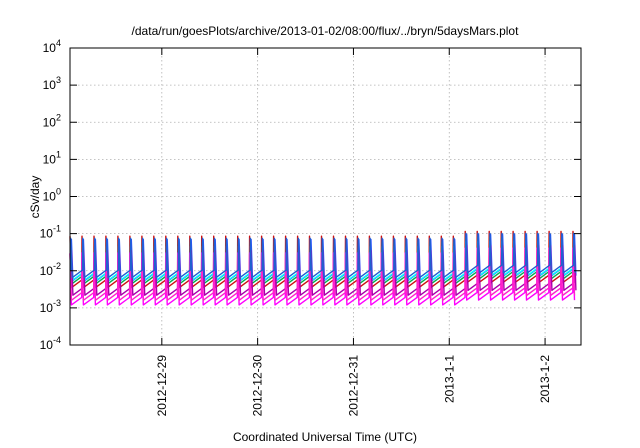 The image size is (640, 448). I want to click on y-tick-labels: 10⁻⁴ 10⁻³ 10⁻² 10⁻¹ 10⁰ 10¹ 10² 10³ 10⁴, so click(50, 195).